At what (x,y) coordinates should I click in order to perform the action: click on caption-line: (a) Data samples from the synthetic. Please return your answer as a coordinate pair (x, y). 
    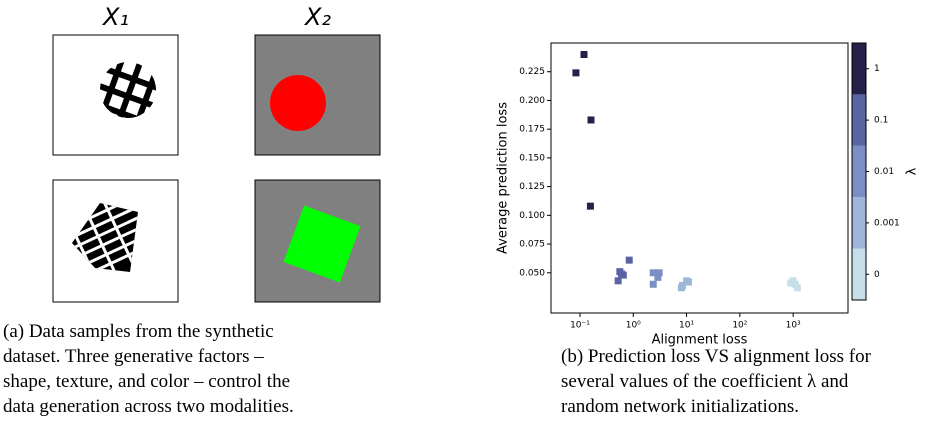
    Looking at the image, I should click on (138, 331).